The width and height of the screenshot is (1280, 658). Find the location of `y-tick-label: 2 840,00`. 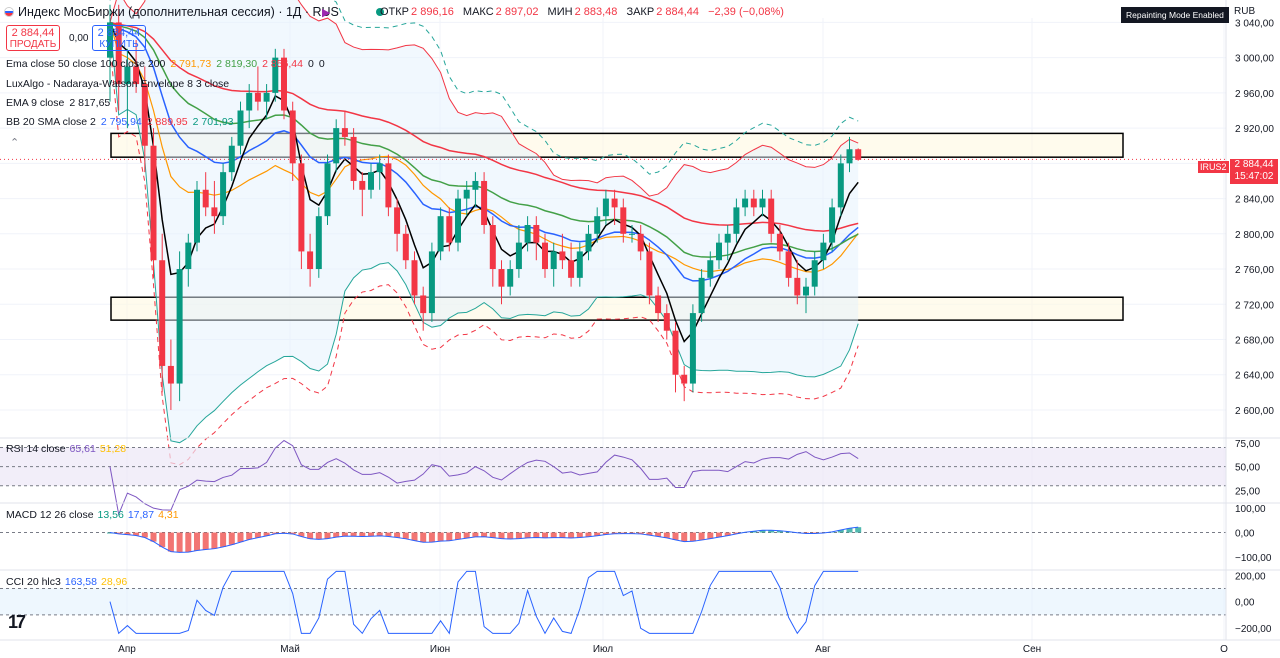

y-tick-label: 2 840,00 is located at coordinates (1254, 200).